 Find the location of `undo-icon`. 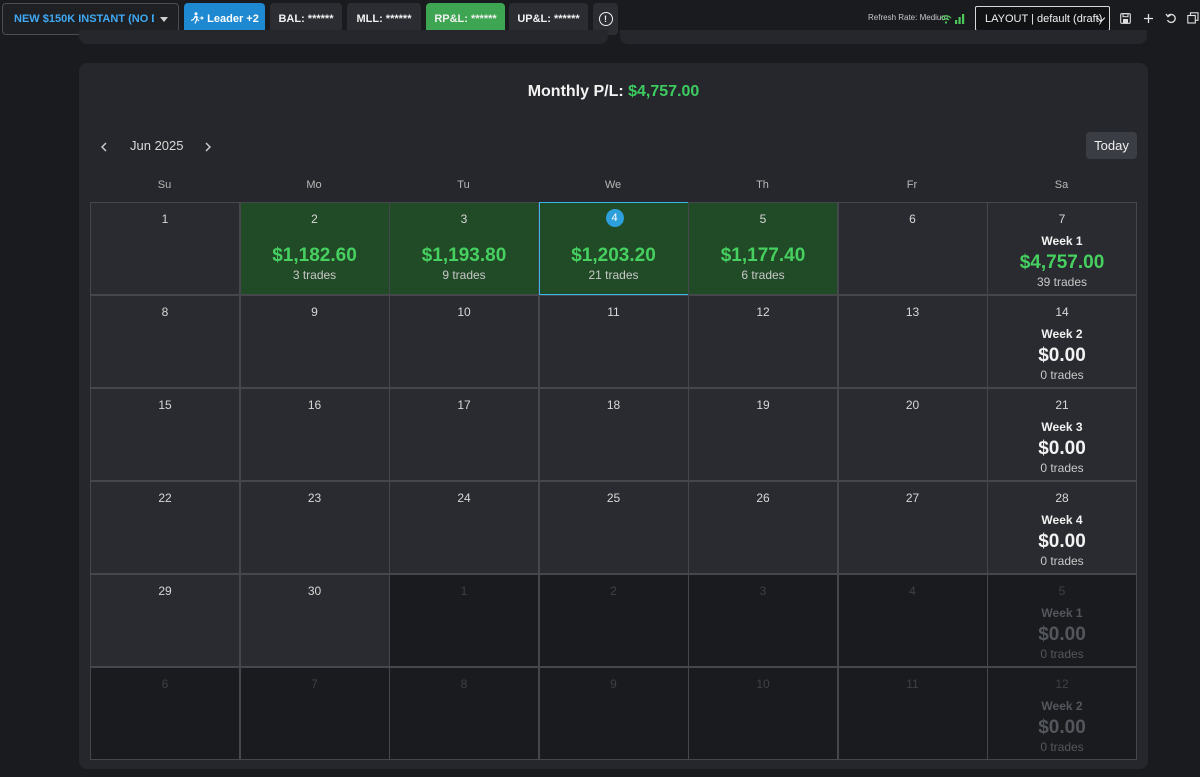

undo-icon is located at coordinates (1171, 18).